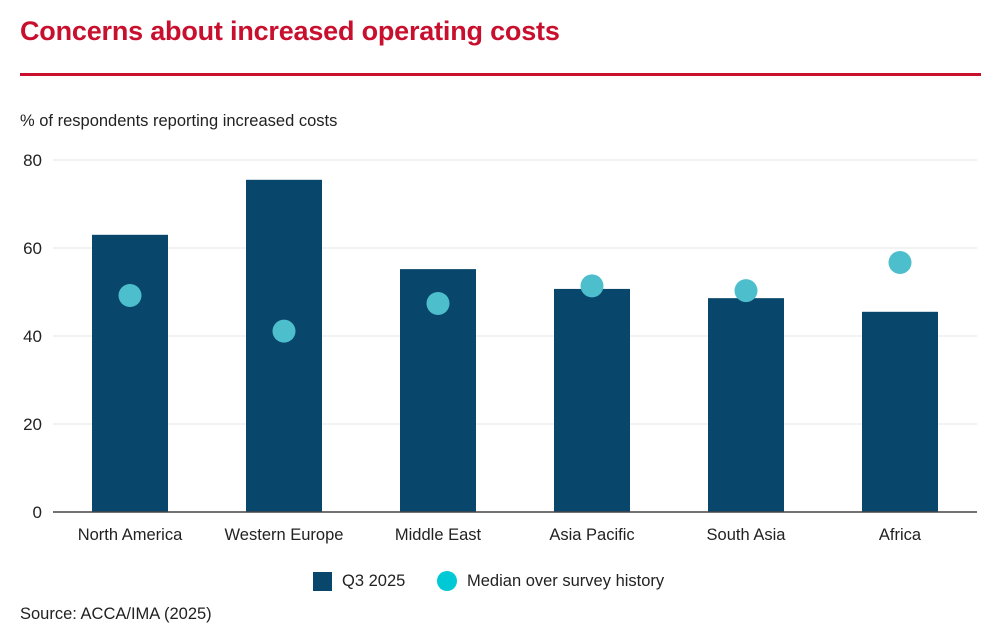  Describe the element at coordinates (284, 535) in the screenshot. I see `x-tick-label: Western Europe` at that location.